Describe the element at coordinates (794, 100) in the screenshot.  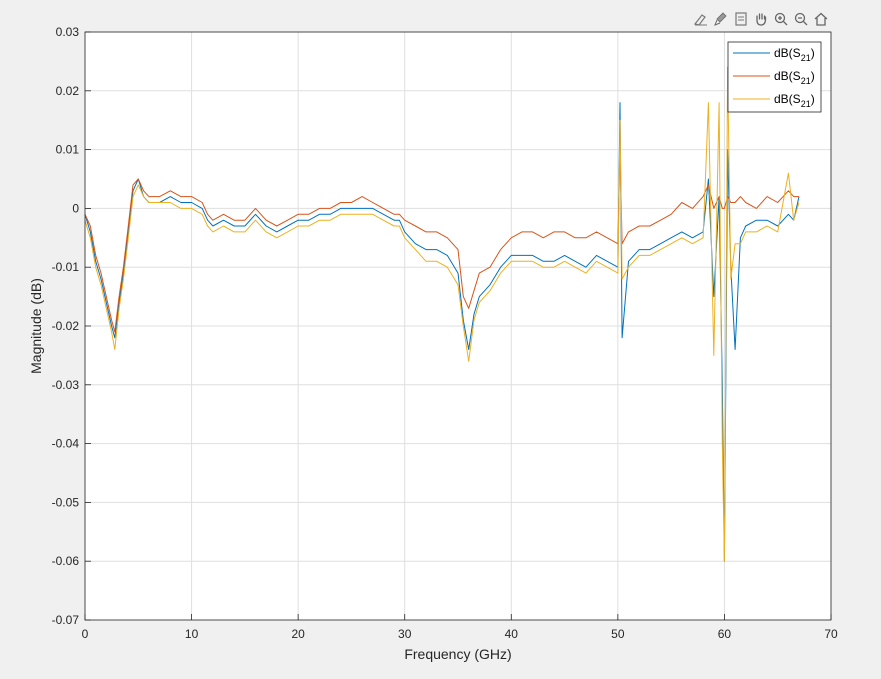
I see `legend-label-3: dB(S21)` at that location.